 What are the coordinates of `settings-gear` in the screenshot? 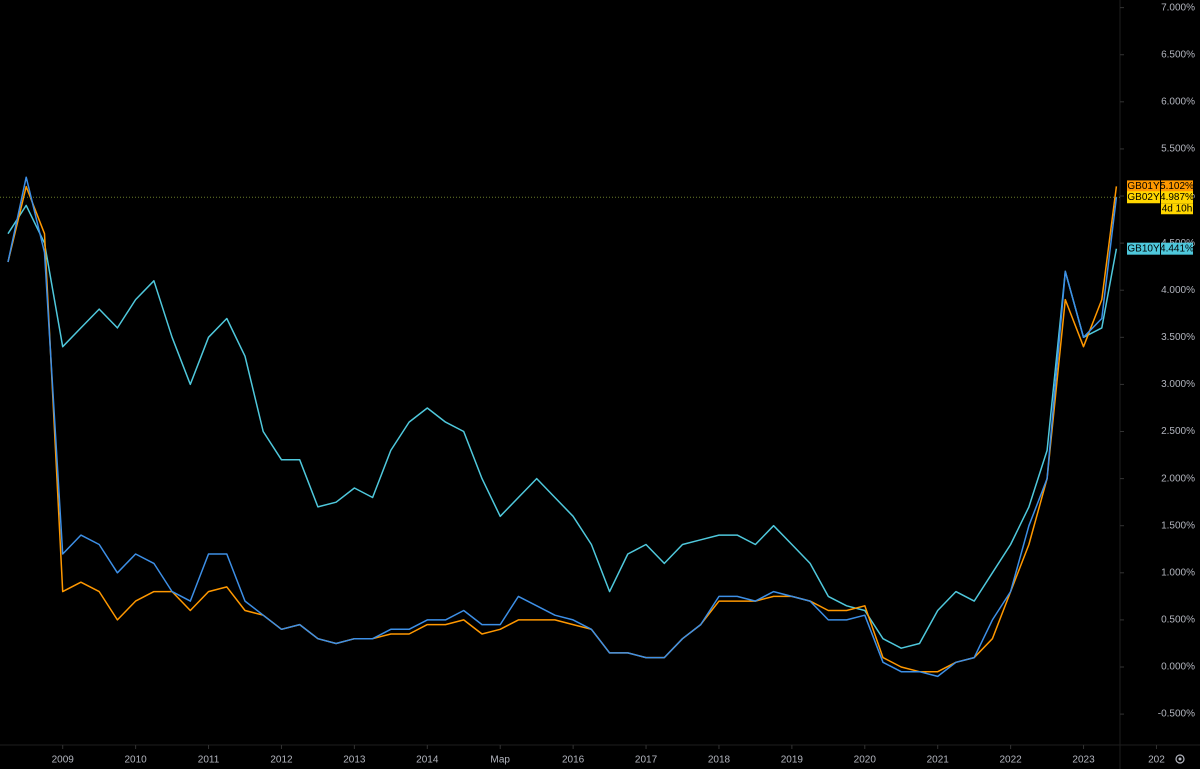 It's located at (1180, 759).